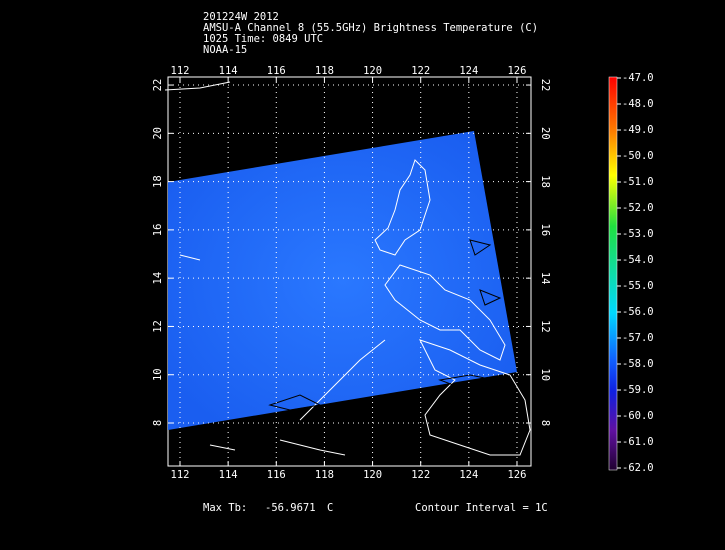 The image size is (725, 550). Describe the element at coordinates (330, 508) in the screenshot. I see `footer-unit: C` at that location.